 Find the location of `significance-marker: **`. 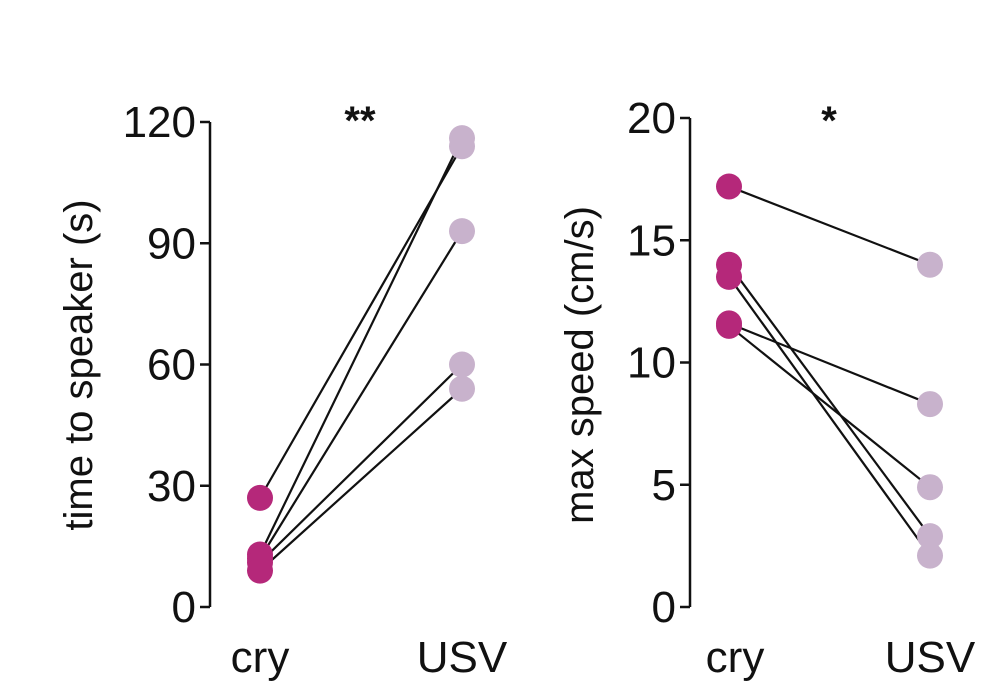

significance-marker: ** is located at coordinates (360, 121).